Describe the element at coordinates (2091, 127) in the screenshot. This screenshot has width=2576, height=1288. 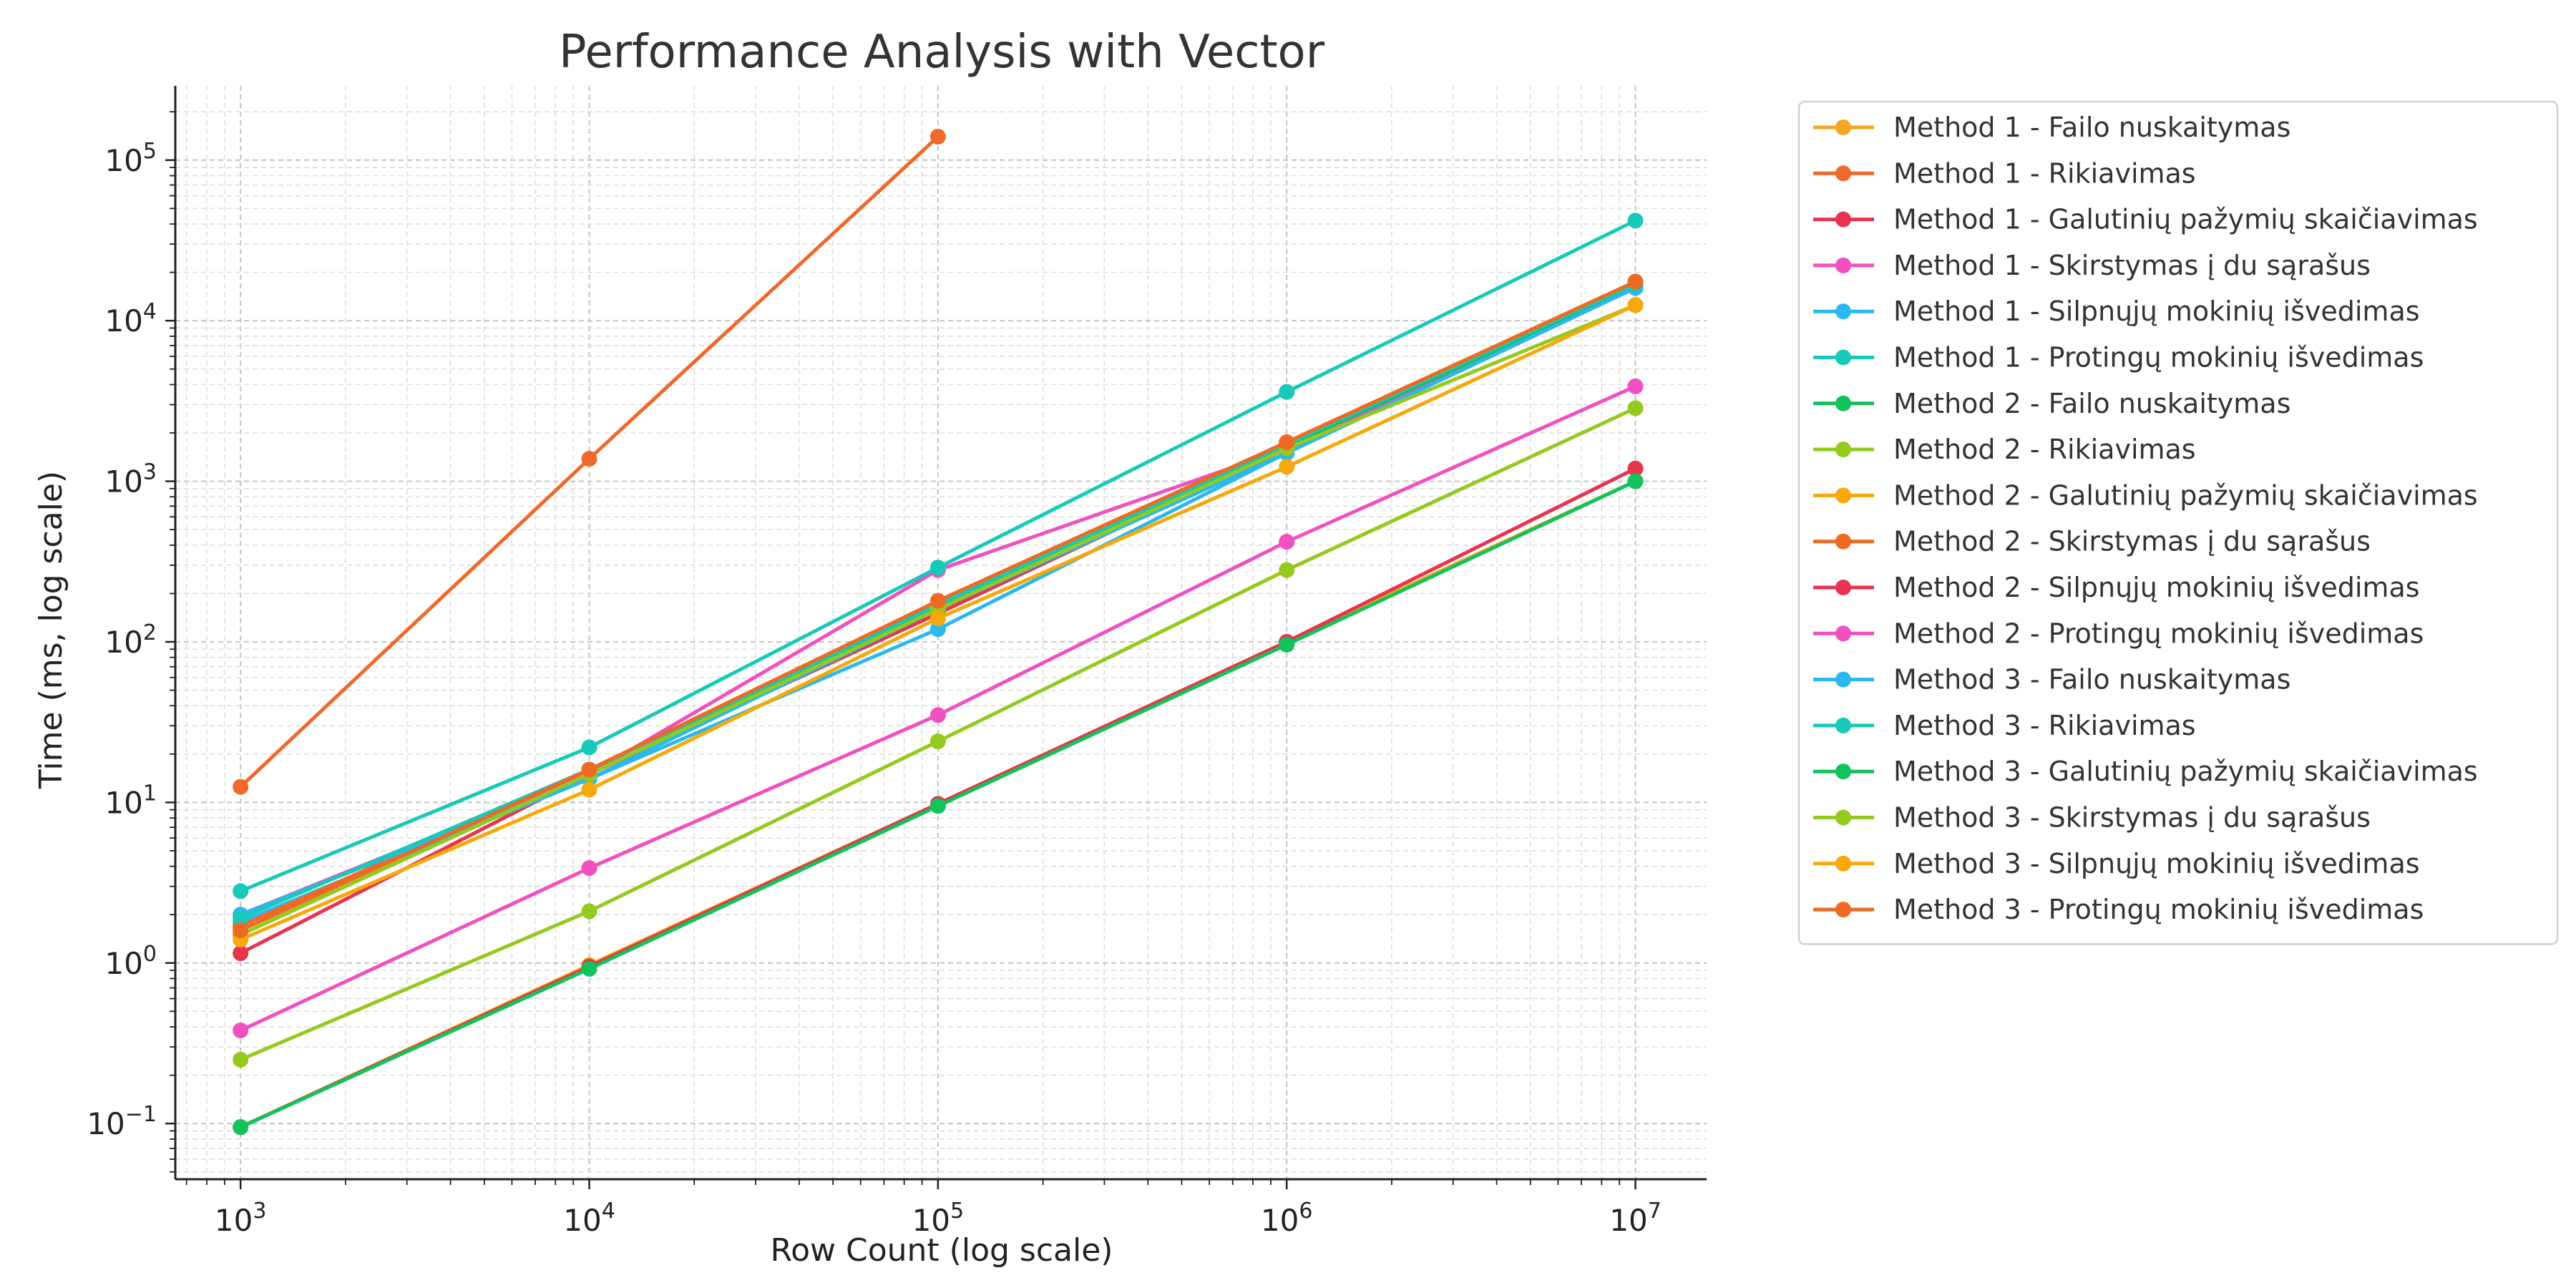
I see `legend-label: Method 1 - Failo nuskaitymas` at that location.